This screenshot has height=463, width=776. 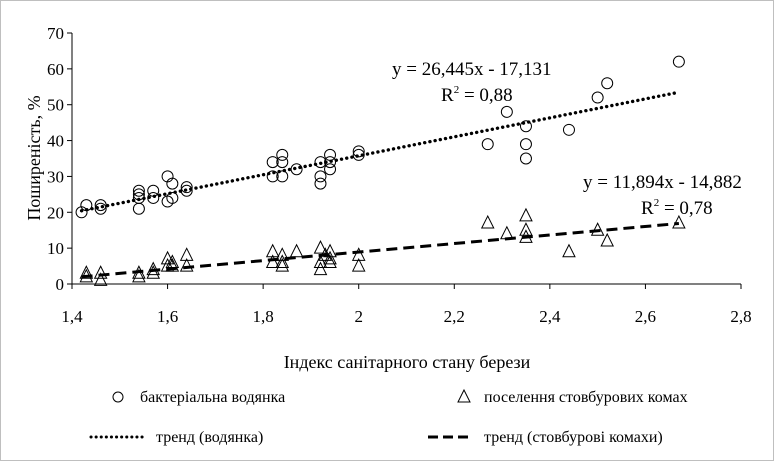 What do you see at coordinates (657, 203) in the screenshot?
I see `r2-sup-komakhy: 2` at bounding box center [657, 203].